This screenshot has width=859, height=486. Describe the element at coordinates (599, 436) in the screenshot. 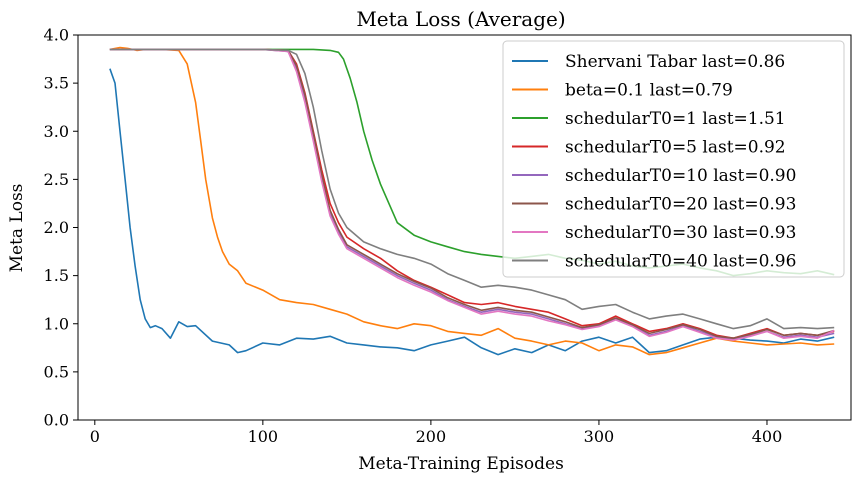

I see `x-tick-label: 300` at that location.